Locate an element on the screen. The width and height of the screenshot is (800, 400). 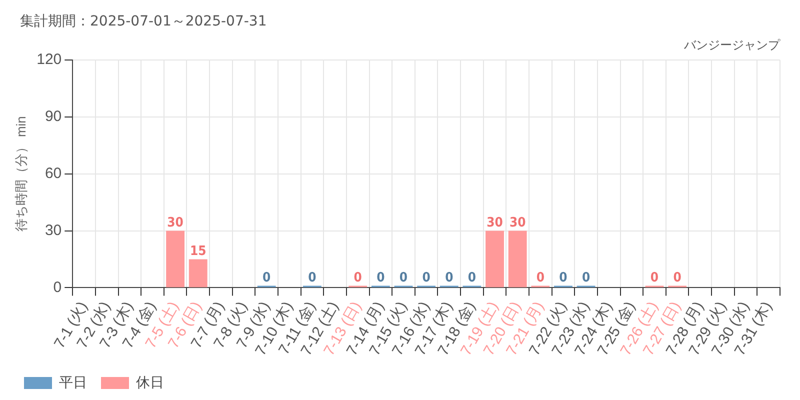
chart-title: 集計期間：2025-07-01～2025-07-31 is located at coordinates (143, 22).